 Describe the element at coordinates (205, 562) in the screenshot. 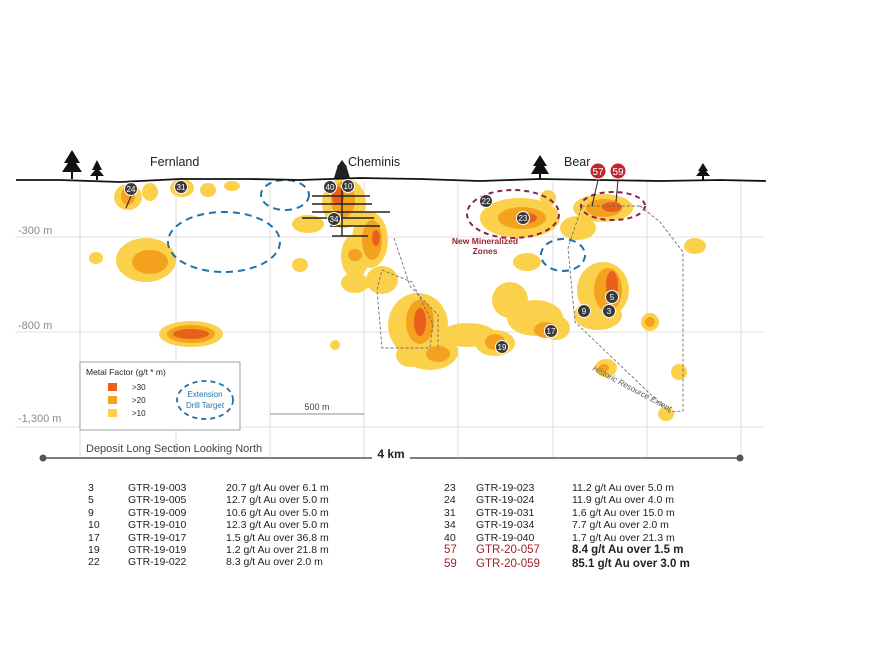

I see `table-row: 22 GTR-19-022 8.3 g/t Au over 2.0 m` at that location.